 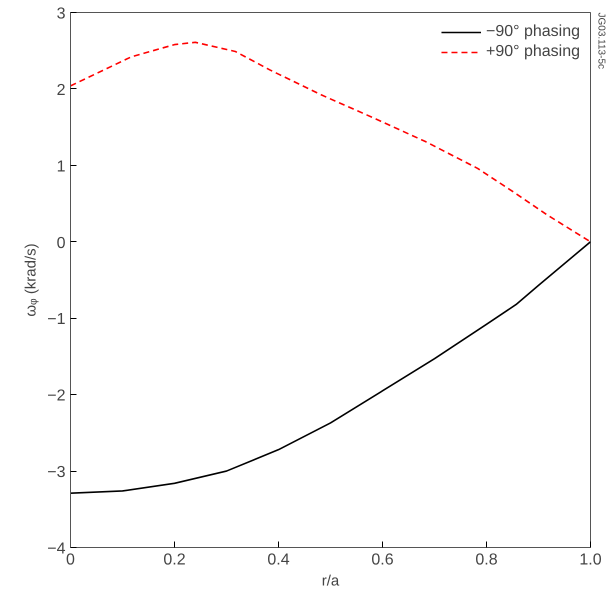 What do you see at coordinates (533, 52) in the screenshot?
I see `legend-label: +90° phasing` at bounding box center [533, 52].